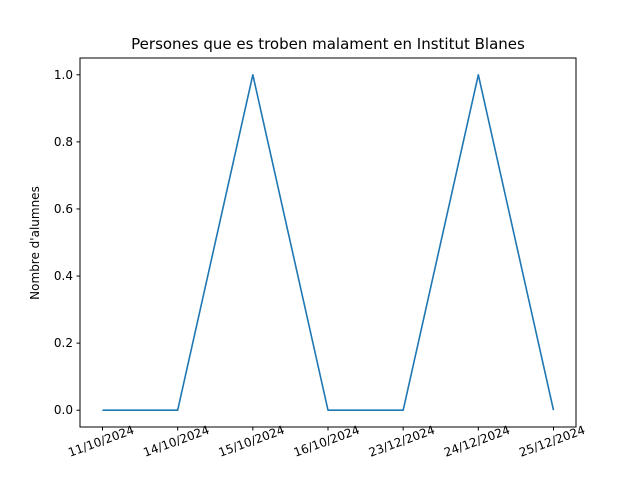 This screenshot has width=640, height=480. What do you see at coordinates (402, 441) in the screenshot?
I see `x-tick-label: 23/12/2024` at bounding box center [402, 441].